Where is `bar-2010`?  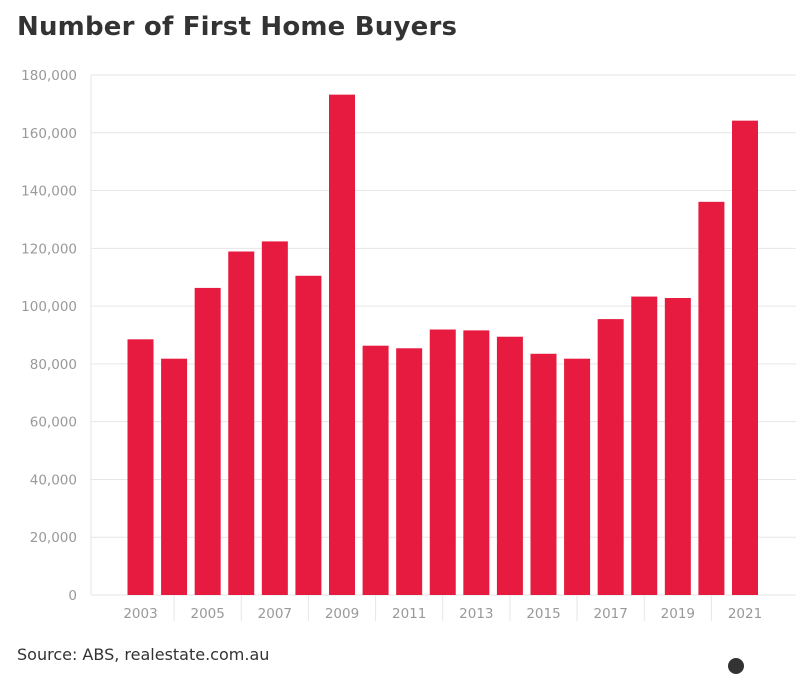
bar-2010 is located at coordinates (375, 470).